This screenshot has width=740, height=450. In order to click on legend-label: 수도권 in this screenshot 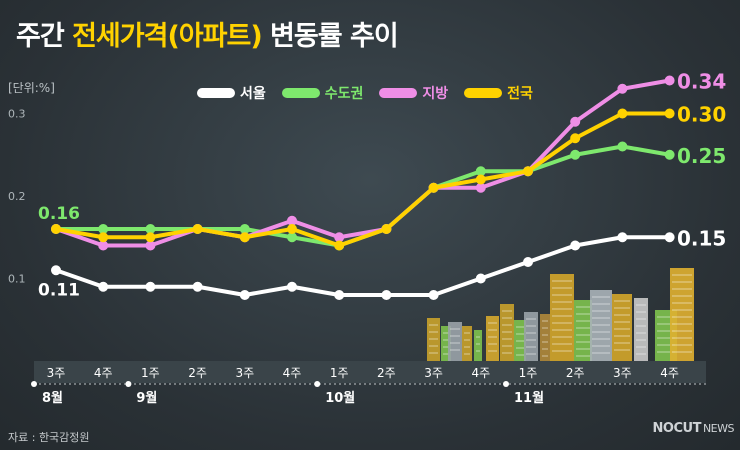, I will do `click(344, 94)`.